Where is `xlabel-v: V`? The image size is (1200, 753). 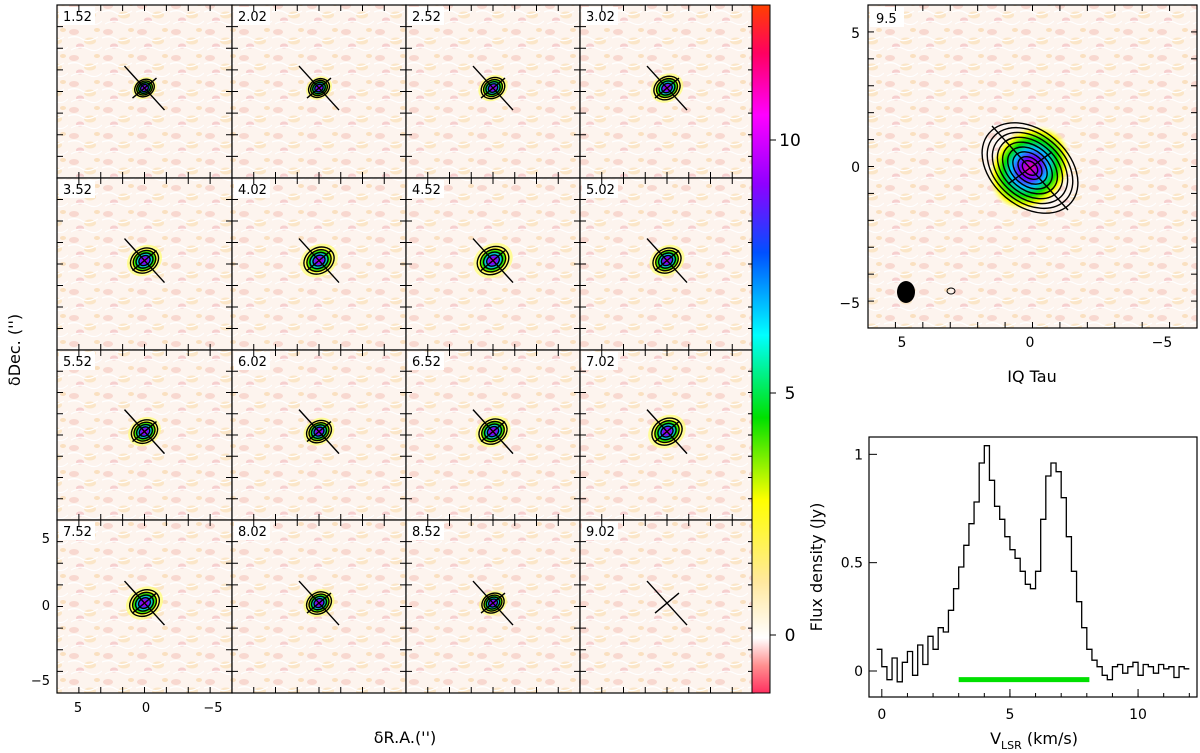
xlabel-v: V is located at coordinates (995, 738).